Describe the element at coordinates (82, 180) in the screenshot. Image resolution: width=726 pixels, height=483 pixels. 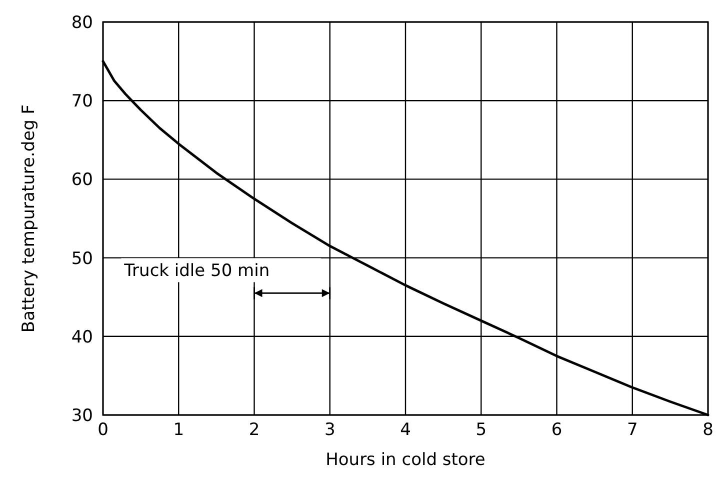
I see `y-tick-label: 60` at that location.